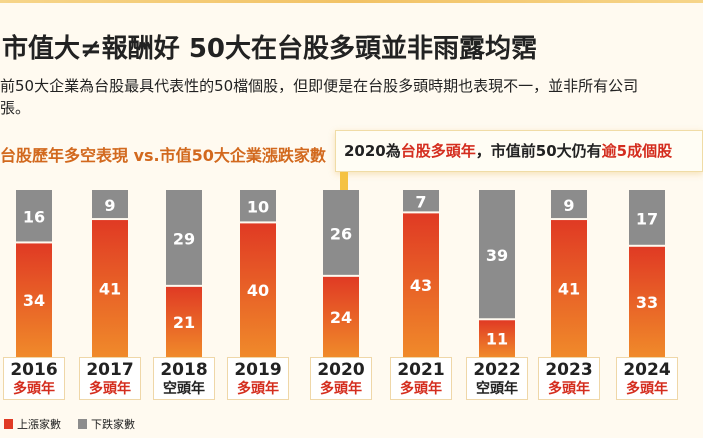 This screenshot has width=703, height=438. I want to click on year-label-2024: 2024 多頭年, so click(647, 378).